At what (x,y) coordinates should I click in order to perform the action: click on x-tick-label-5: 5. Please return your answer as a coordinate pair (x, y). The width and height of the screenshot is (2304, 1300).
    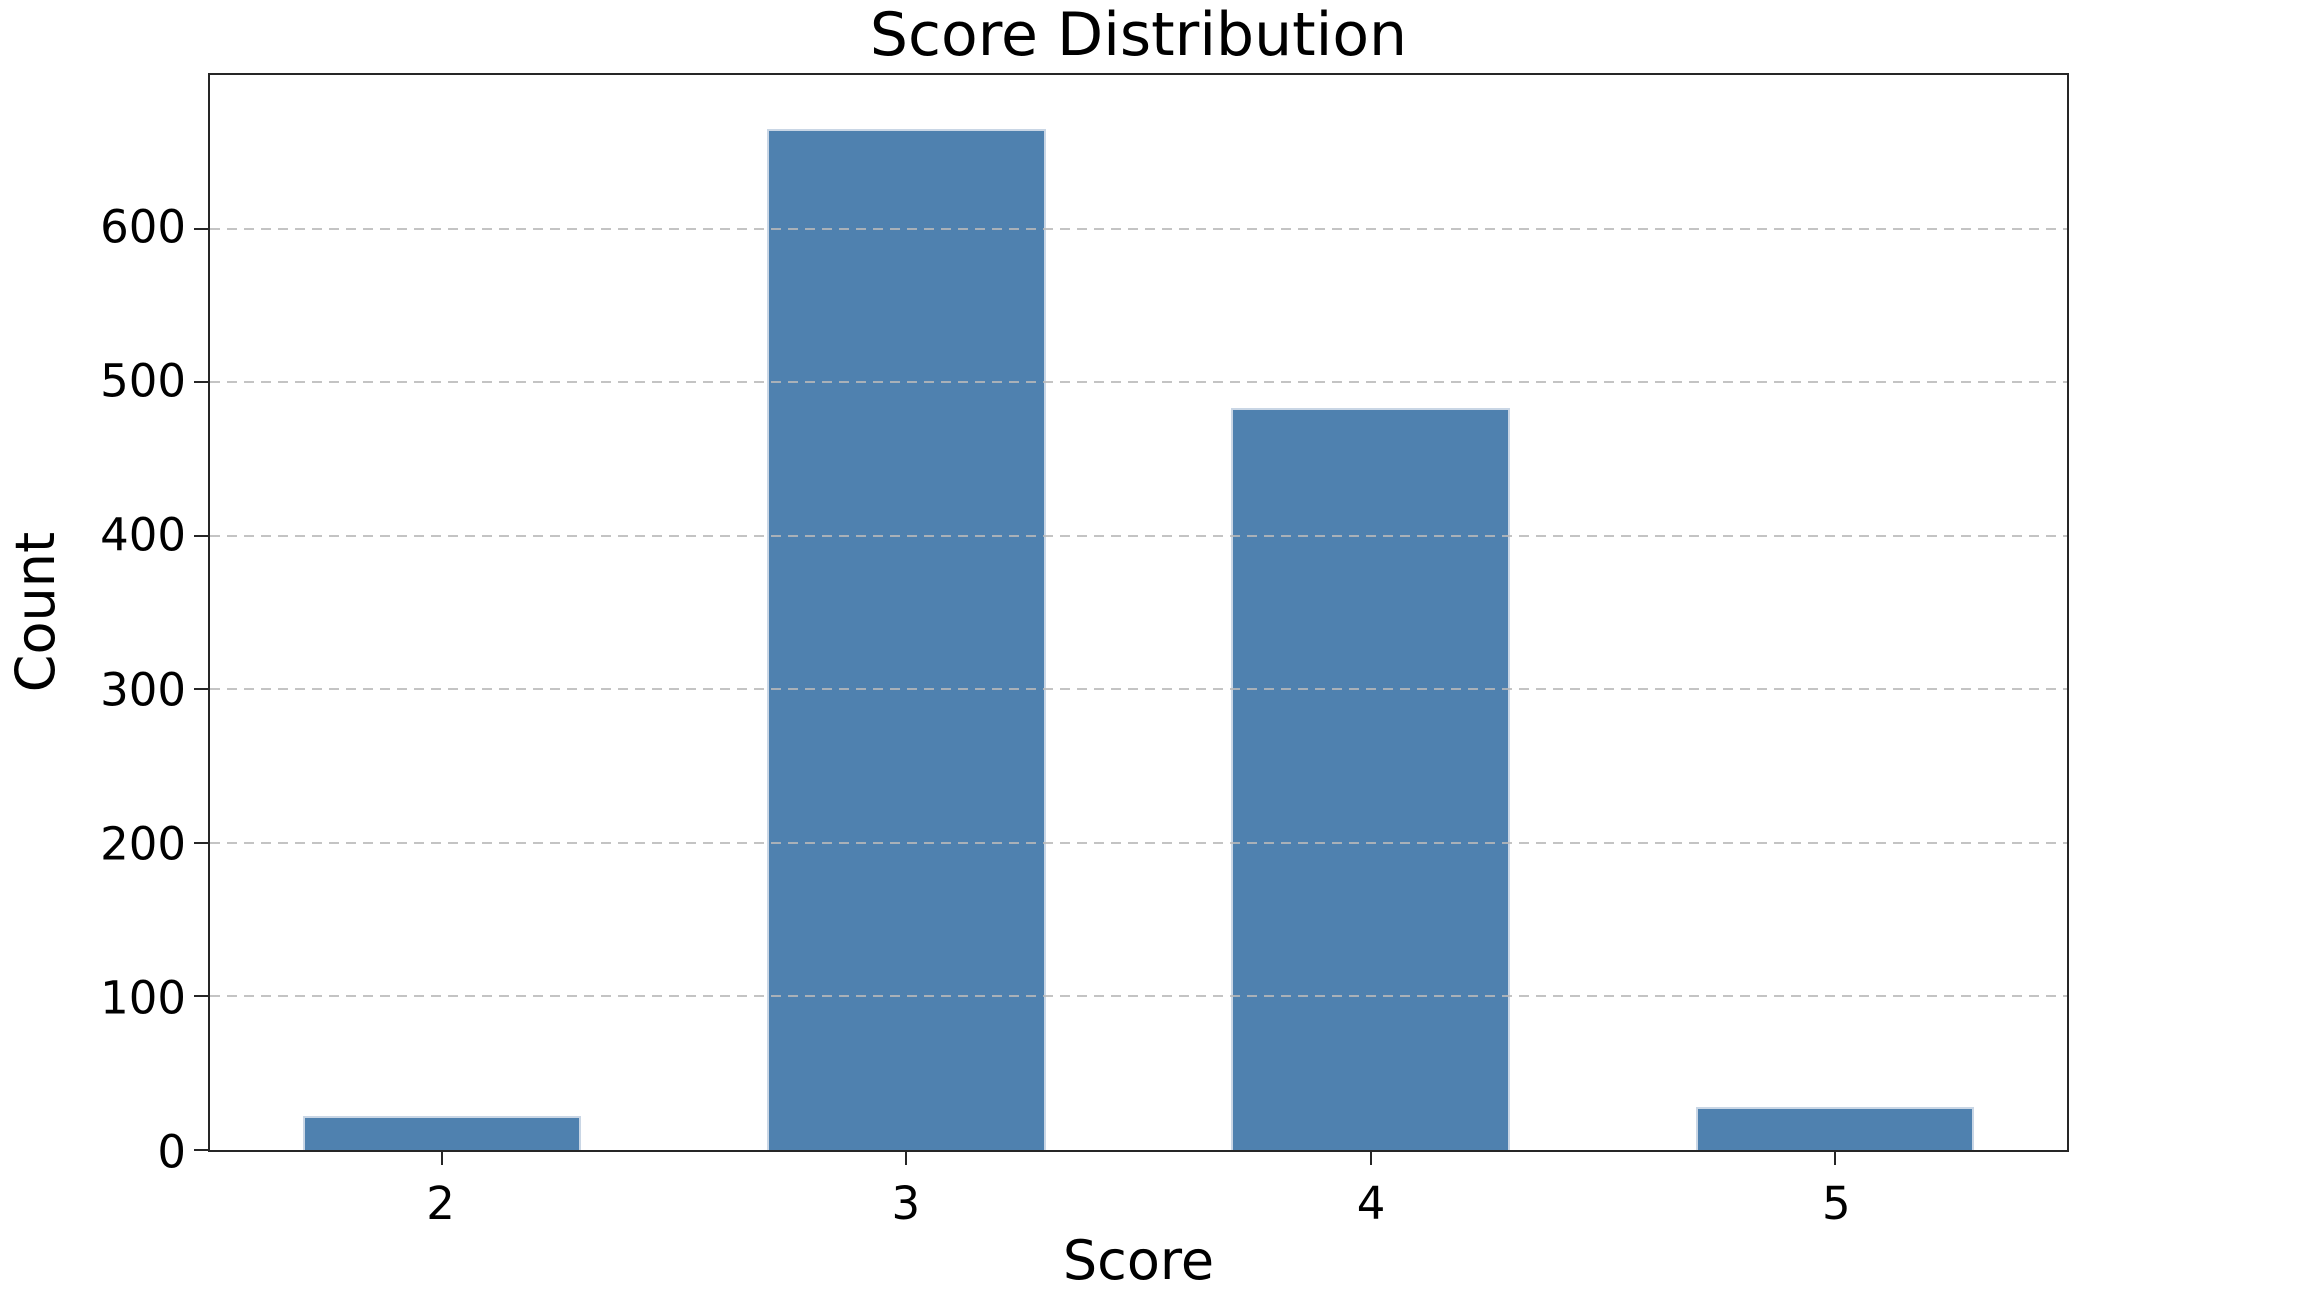
    Looking at the image, I should click on (1836, 1203).